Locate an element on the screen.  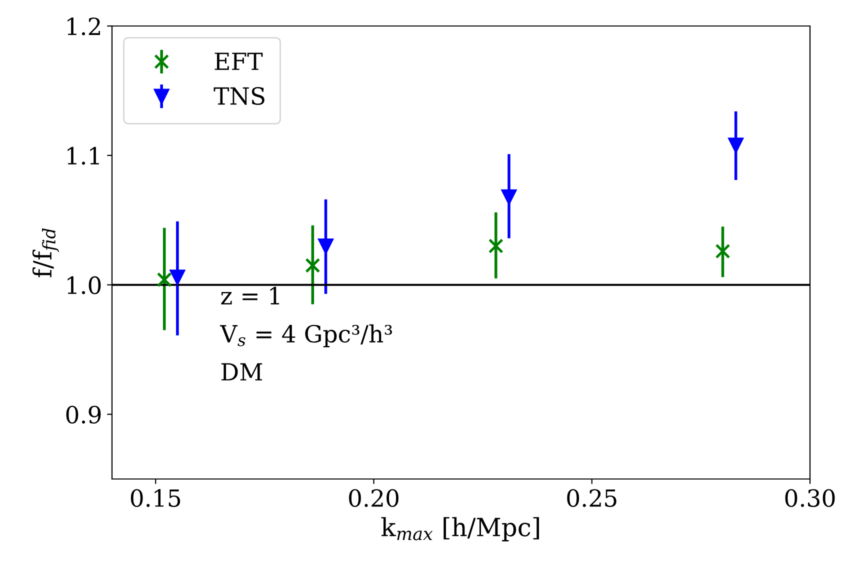
legend-label: TNS is located at coordinates (239, 96).